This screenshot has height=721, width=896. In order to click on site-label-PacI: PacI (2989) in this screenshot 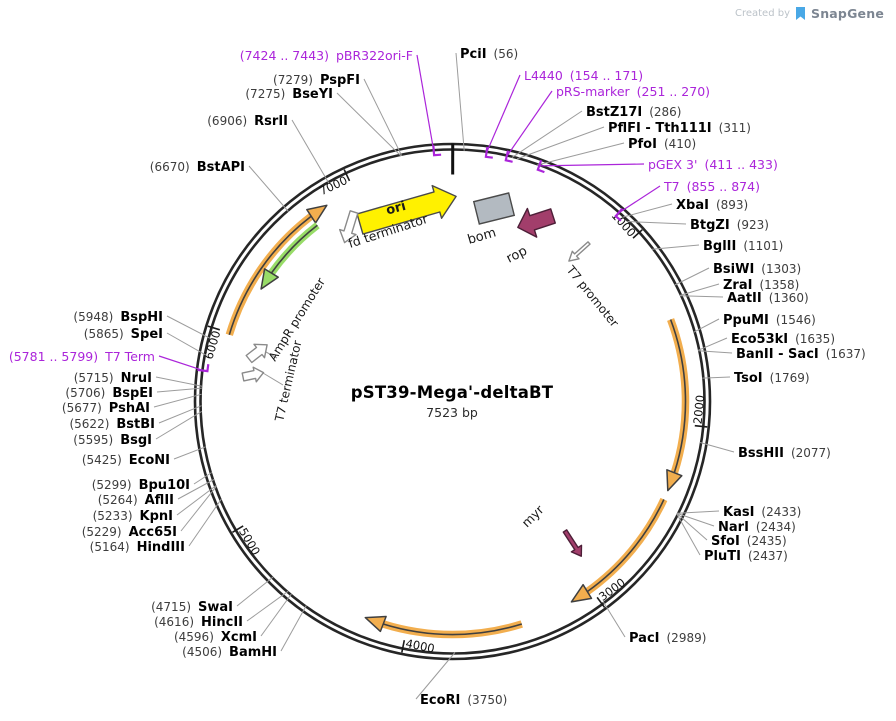, I will do `click(667, 638)`.